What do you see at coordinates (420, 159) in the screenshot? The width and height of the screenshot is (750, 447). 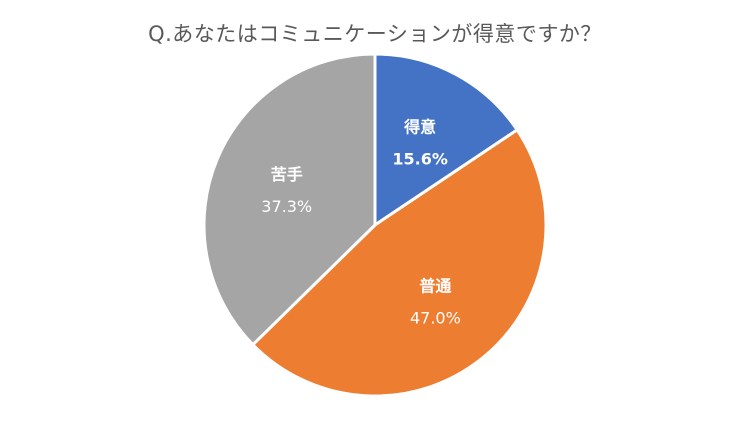 I see `slice-value-tokui: 15.6%` at bounding box center [420, 159].